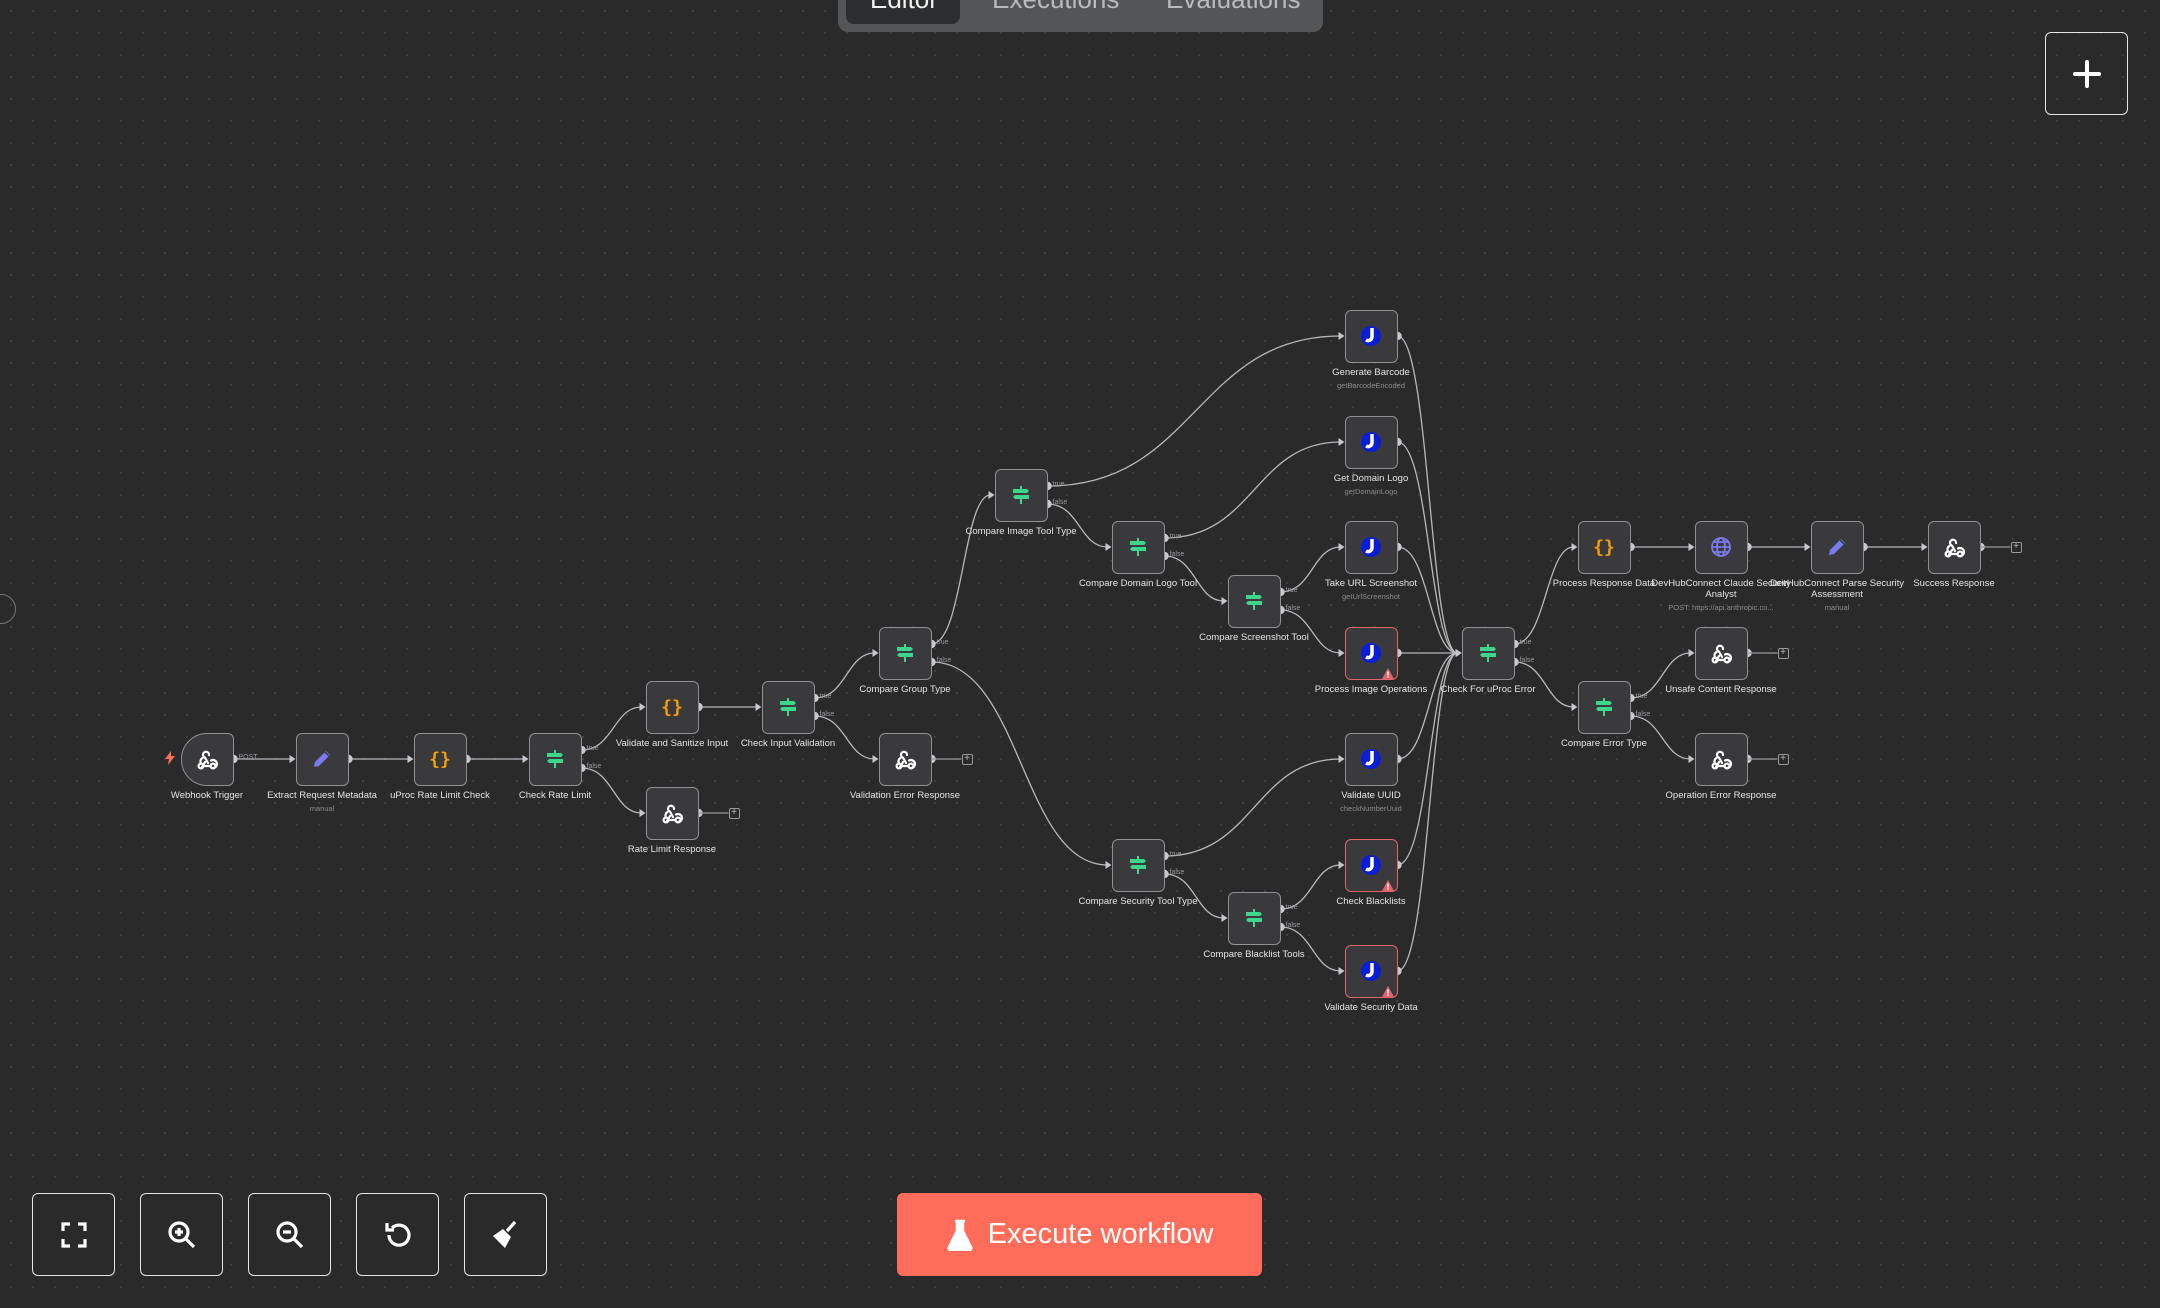 The width and height of the screenshot is (2160, 1308). What do you see at coordinates (1371, 971) in the screenshot?
I see `node-validateSecurity` at bounding box center [1371, 971].